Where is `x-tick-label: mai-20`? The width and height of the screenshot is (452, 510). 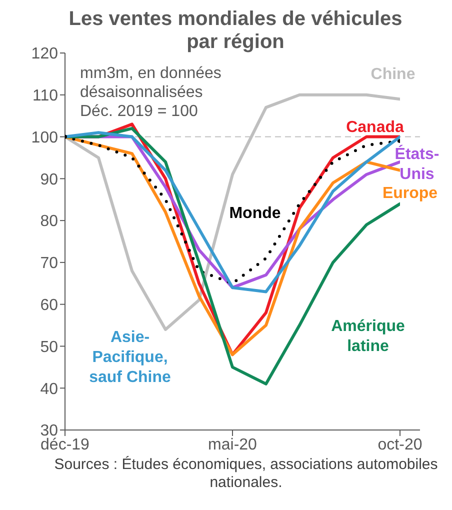 x-tick-label: mai-20 is located at coordinates (233, 445).